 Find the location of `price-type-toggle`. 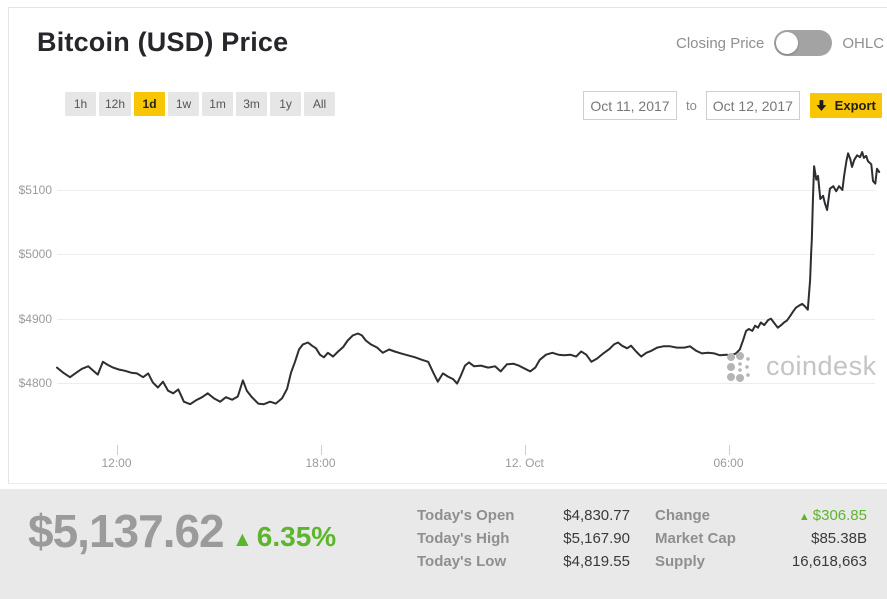

price-type-toggle is located at coordinates (803, 43).